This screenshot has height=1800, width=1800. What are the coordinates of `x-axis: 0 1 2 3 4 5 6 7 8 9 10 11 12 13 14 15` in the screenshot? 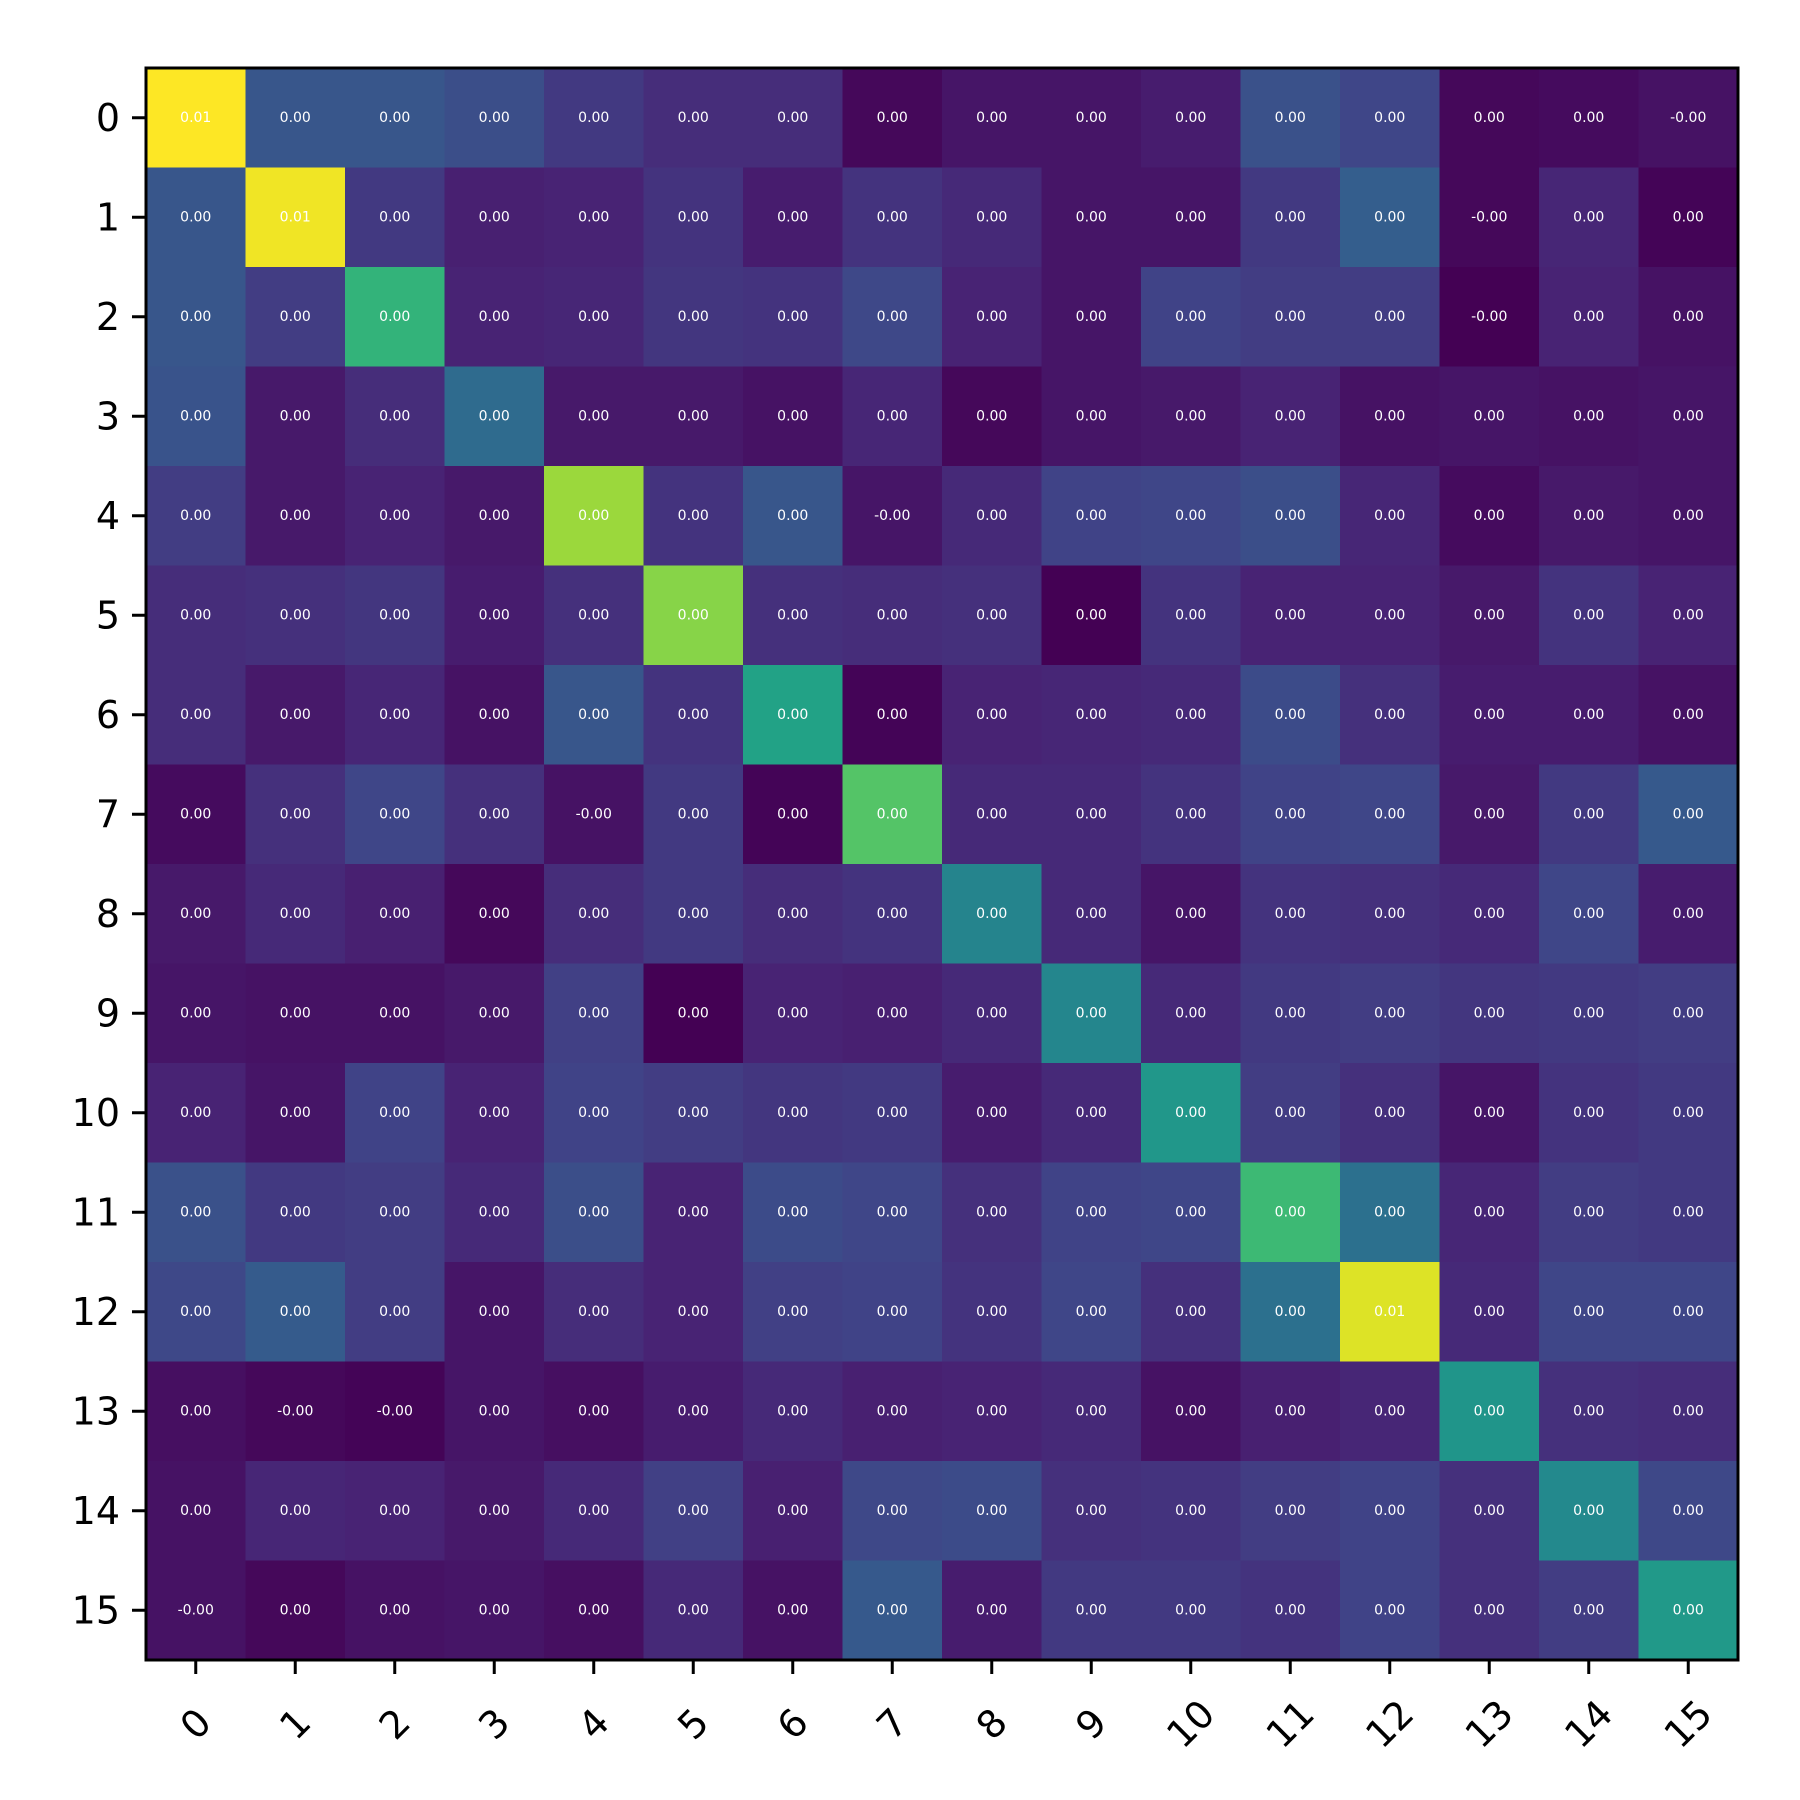 It's located at (946, 1708).